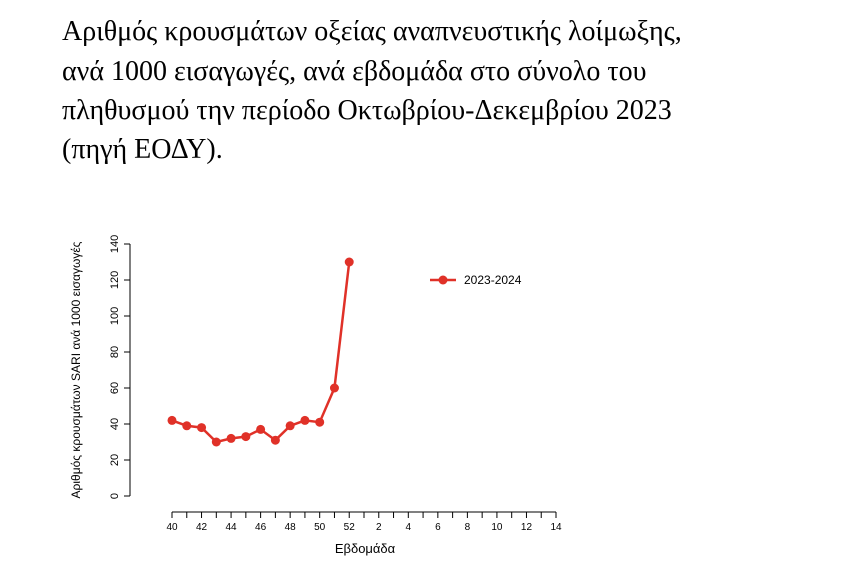 The height and width of the screenshot is (583, 850). I want to click on x-tick-label: 8, so click(468, 527).